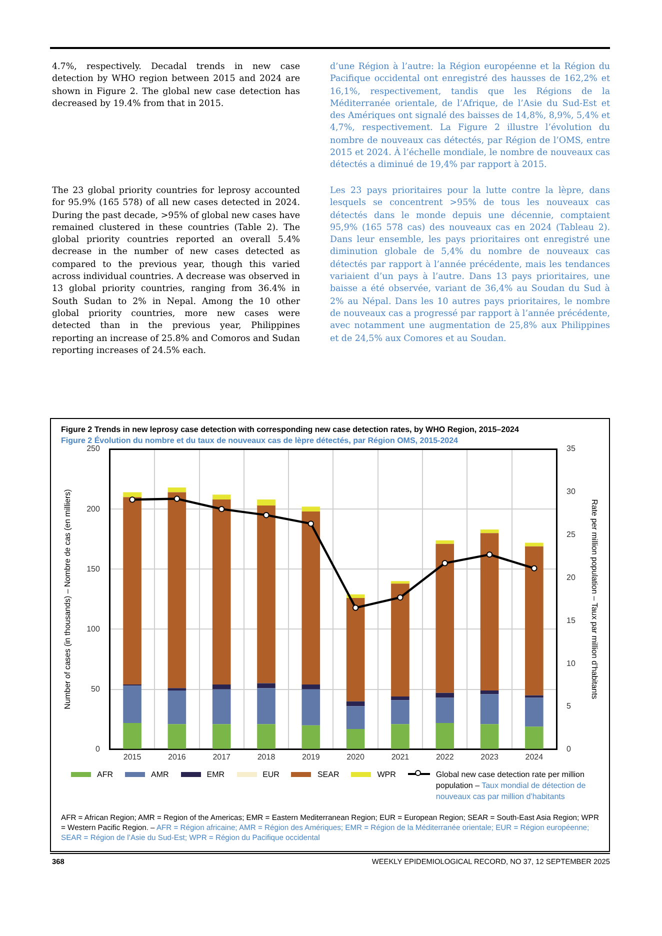  I want to click on y-tick-label: 200, so click(93, 509).